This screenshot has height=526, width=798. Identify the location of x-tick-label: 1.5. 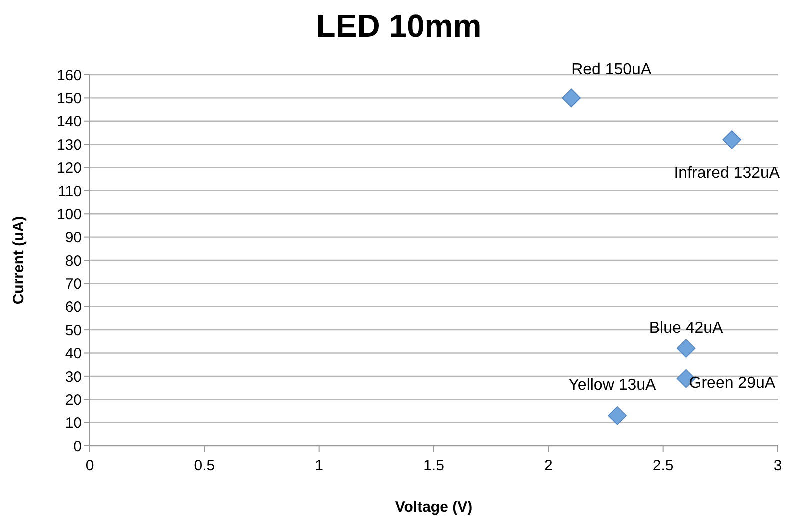
(434, 466).